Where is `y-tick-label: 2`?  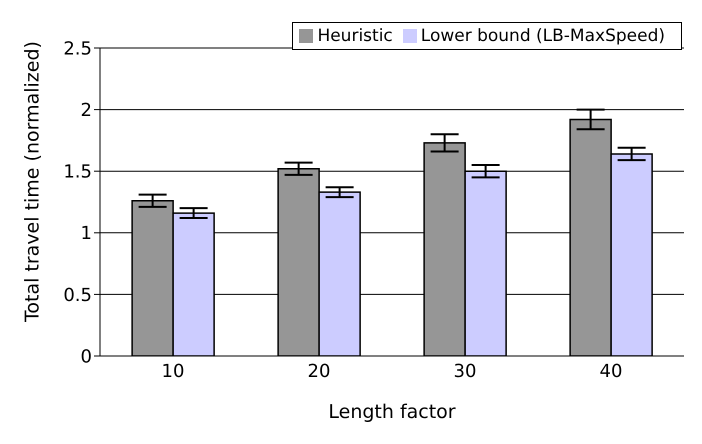
y-tick-label: 2 is located at coordinates (86, 110).